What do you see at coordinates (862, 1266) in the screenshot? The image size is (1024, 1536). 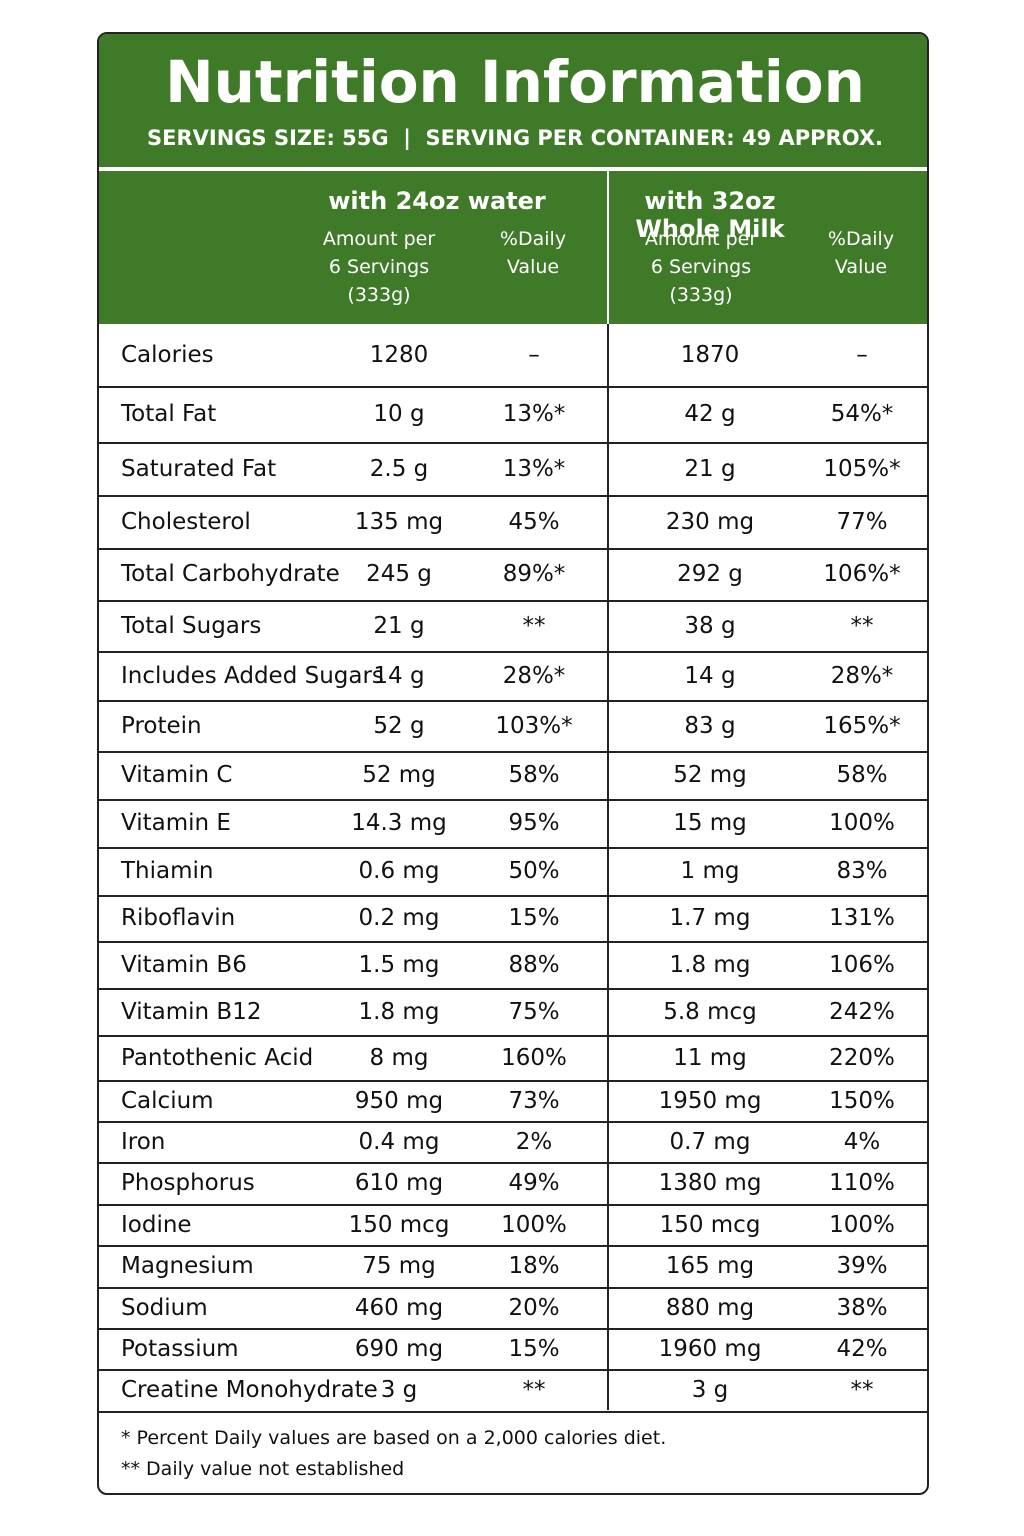 I see `cell-value: 39%` at bounding box center [862, 1266].